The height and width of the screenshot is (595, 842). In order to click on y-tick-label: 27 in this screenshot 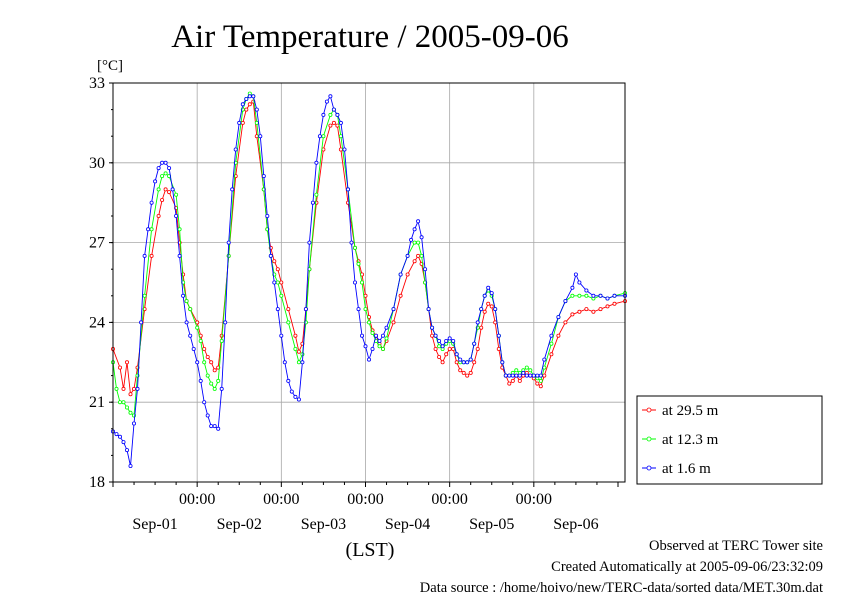, I will do `click(97, 243)`.